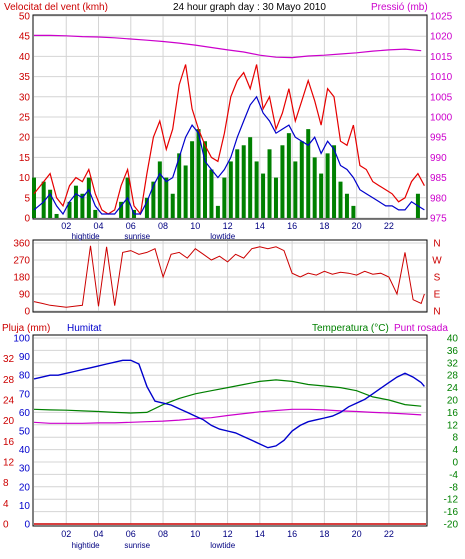 The width and height of the screenshot is (465, 559). Describe the element at coordinates (438, 178) in the screenshot. I see `pressure-tick-label: 985` at that location.